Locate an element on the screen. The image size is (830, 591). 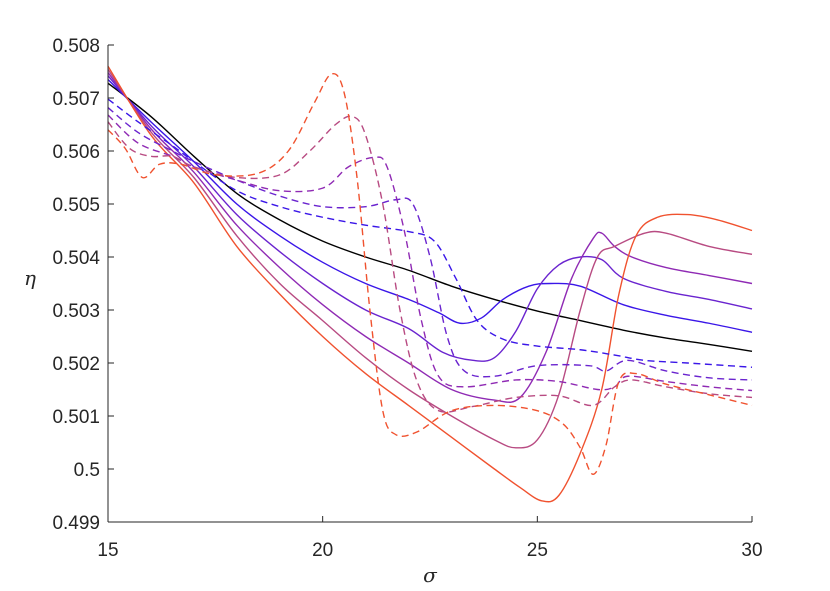
x-tick-label: 30 is located at coordinates (751, 550).